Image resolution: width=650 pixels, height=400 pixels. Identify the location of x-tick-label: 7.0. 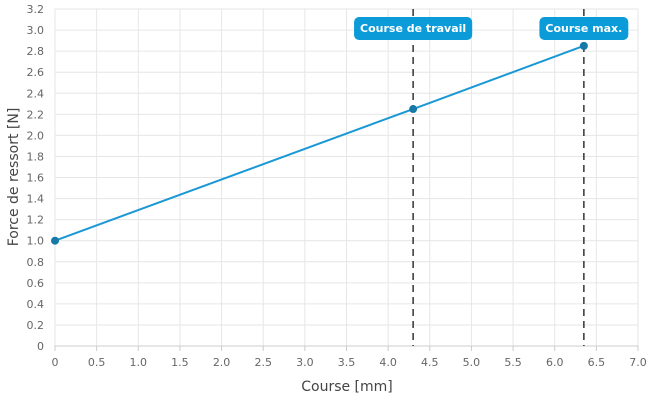
(638, 362).